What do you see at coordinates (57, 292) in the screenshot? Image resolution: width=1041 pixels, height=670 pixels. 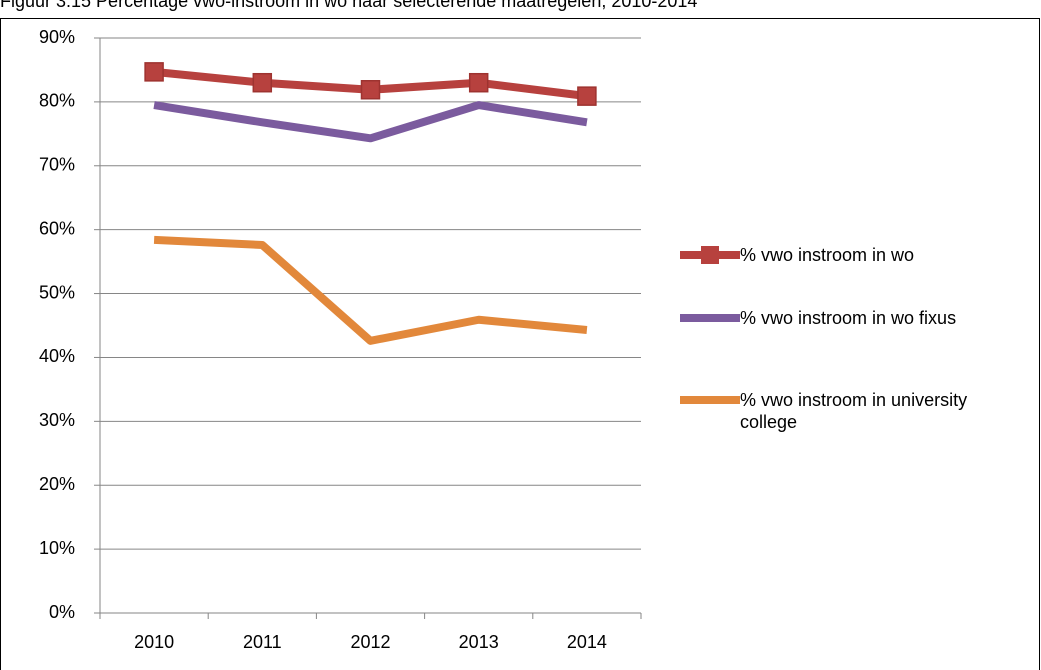 I see `y-tick-label: 50%` at bounding box center [57, 292].